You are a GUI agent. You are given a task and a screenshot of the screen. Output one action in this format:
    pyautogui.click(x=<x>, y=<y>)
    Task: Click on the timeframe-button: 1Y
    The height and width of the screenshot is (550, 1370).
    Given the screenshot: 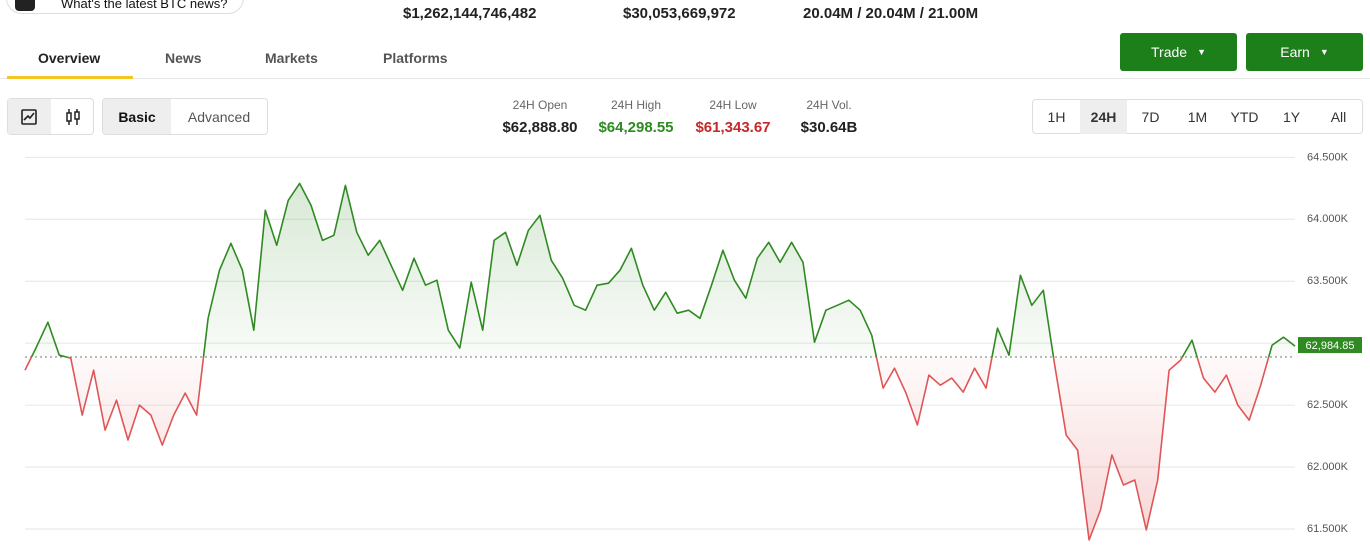 What is the action you would take?
    pyautogui.click(x=1291, y=117)
    